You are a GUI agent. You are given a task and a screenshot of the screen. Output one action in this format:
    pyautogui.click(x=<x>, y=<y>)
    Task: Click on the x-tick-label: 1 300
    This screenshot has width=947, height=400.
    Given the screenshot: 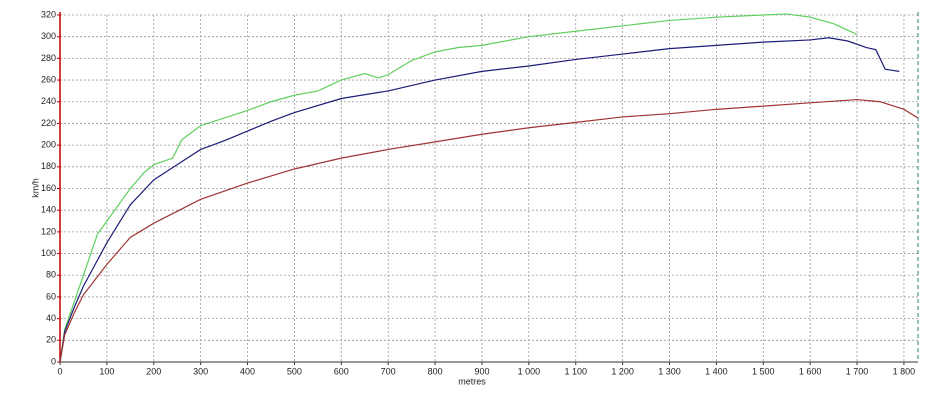 What is the action you would take?
    pyautogui.click(x=669, y=371)
    